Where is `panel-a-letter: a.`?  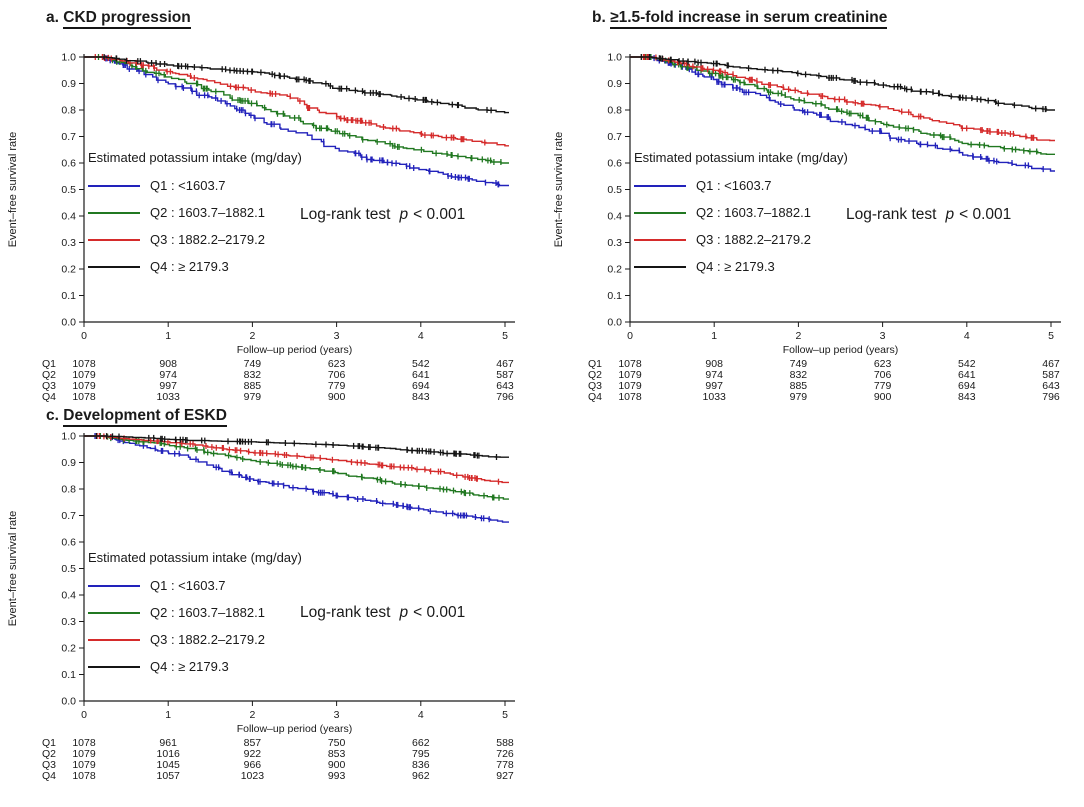
panel-a-letter: a. is located at coordinates (52, 17).